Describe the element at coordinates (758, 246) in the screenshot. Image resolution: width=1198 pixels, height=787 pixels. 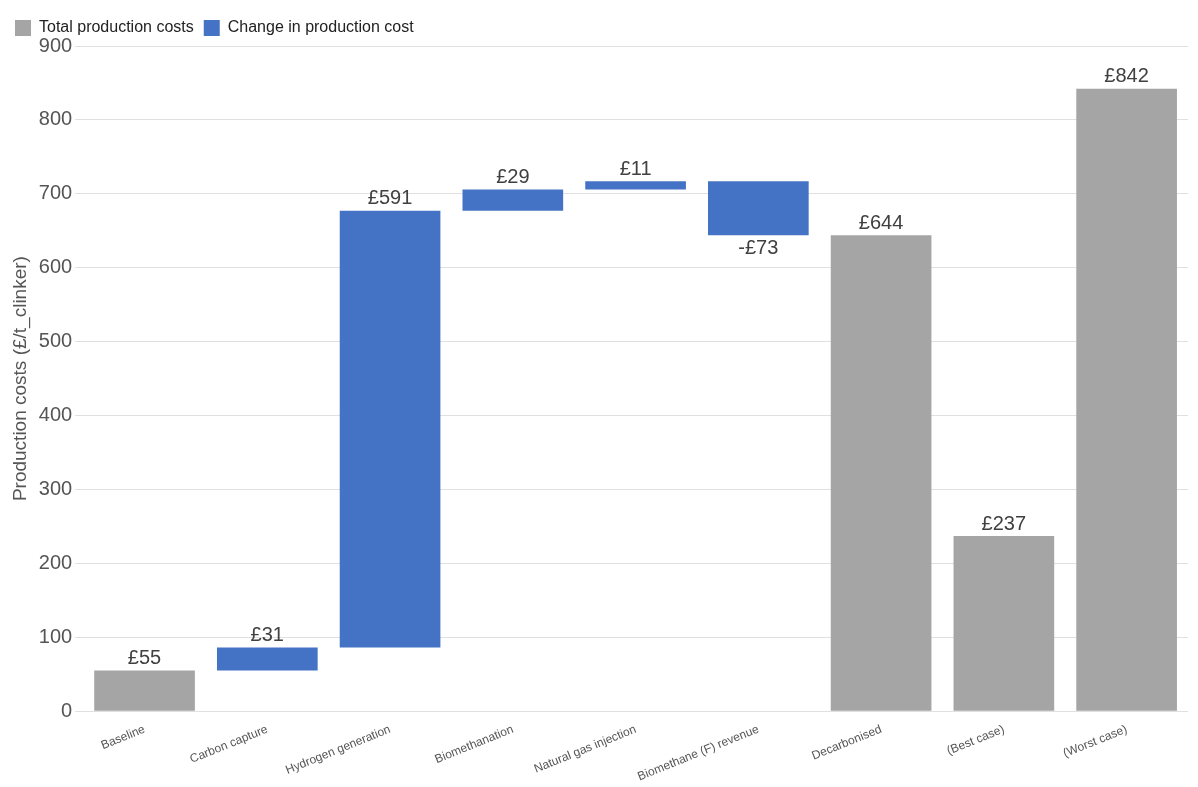
I see `data-label: -£73` at that location.